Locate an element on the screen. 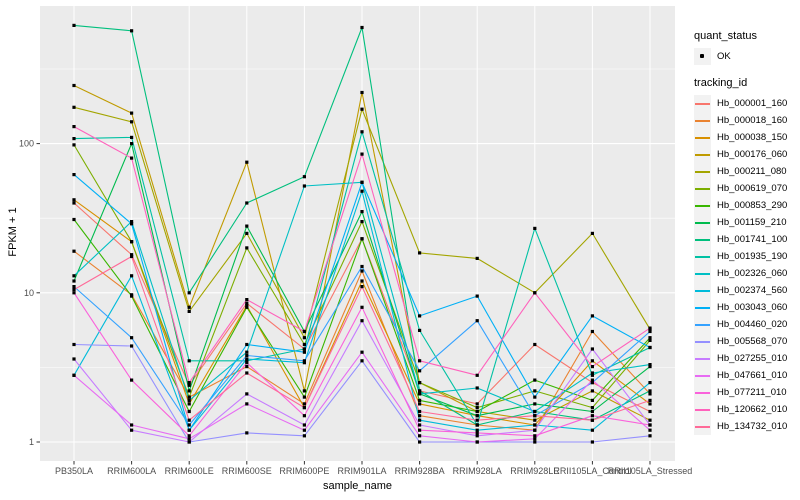 This screenshot has height=500, width=800. legend-item-label: Hb_000001_160 is located at coordinates (752, 103).